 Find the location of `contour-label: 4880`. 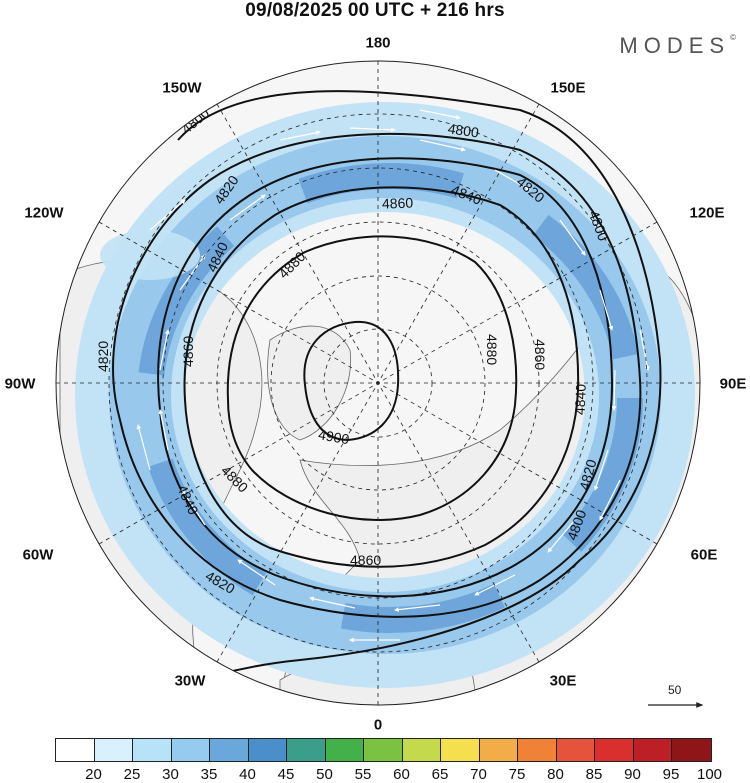

contour-label: 4880 is located at coordinates (492, 349).